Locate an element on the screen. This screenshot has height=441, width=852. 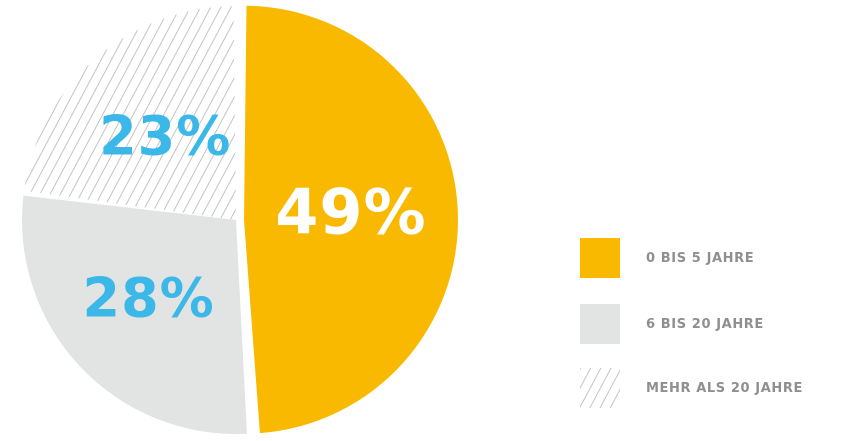
slice-label-2: 23% is located at coordinates (165, 135).